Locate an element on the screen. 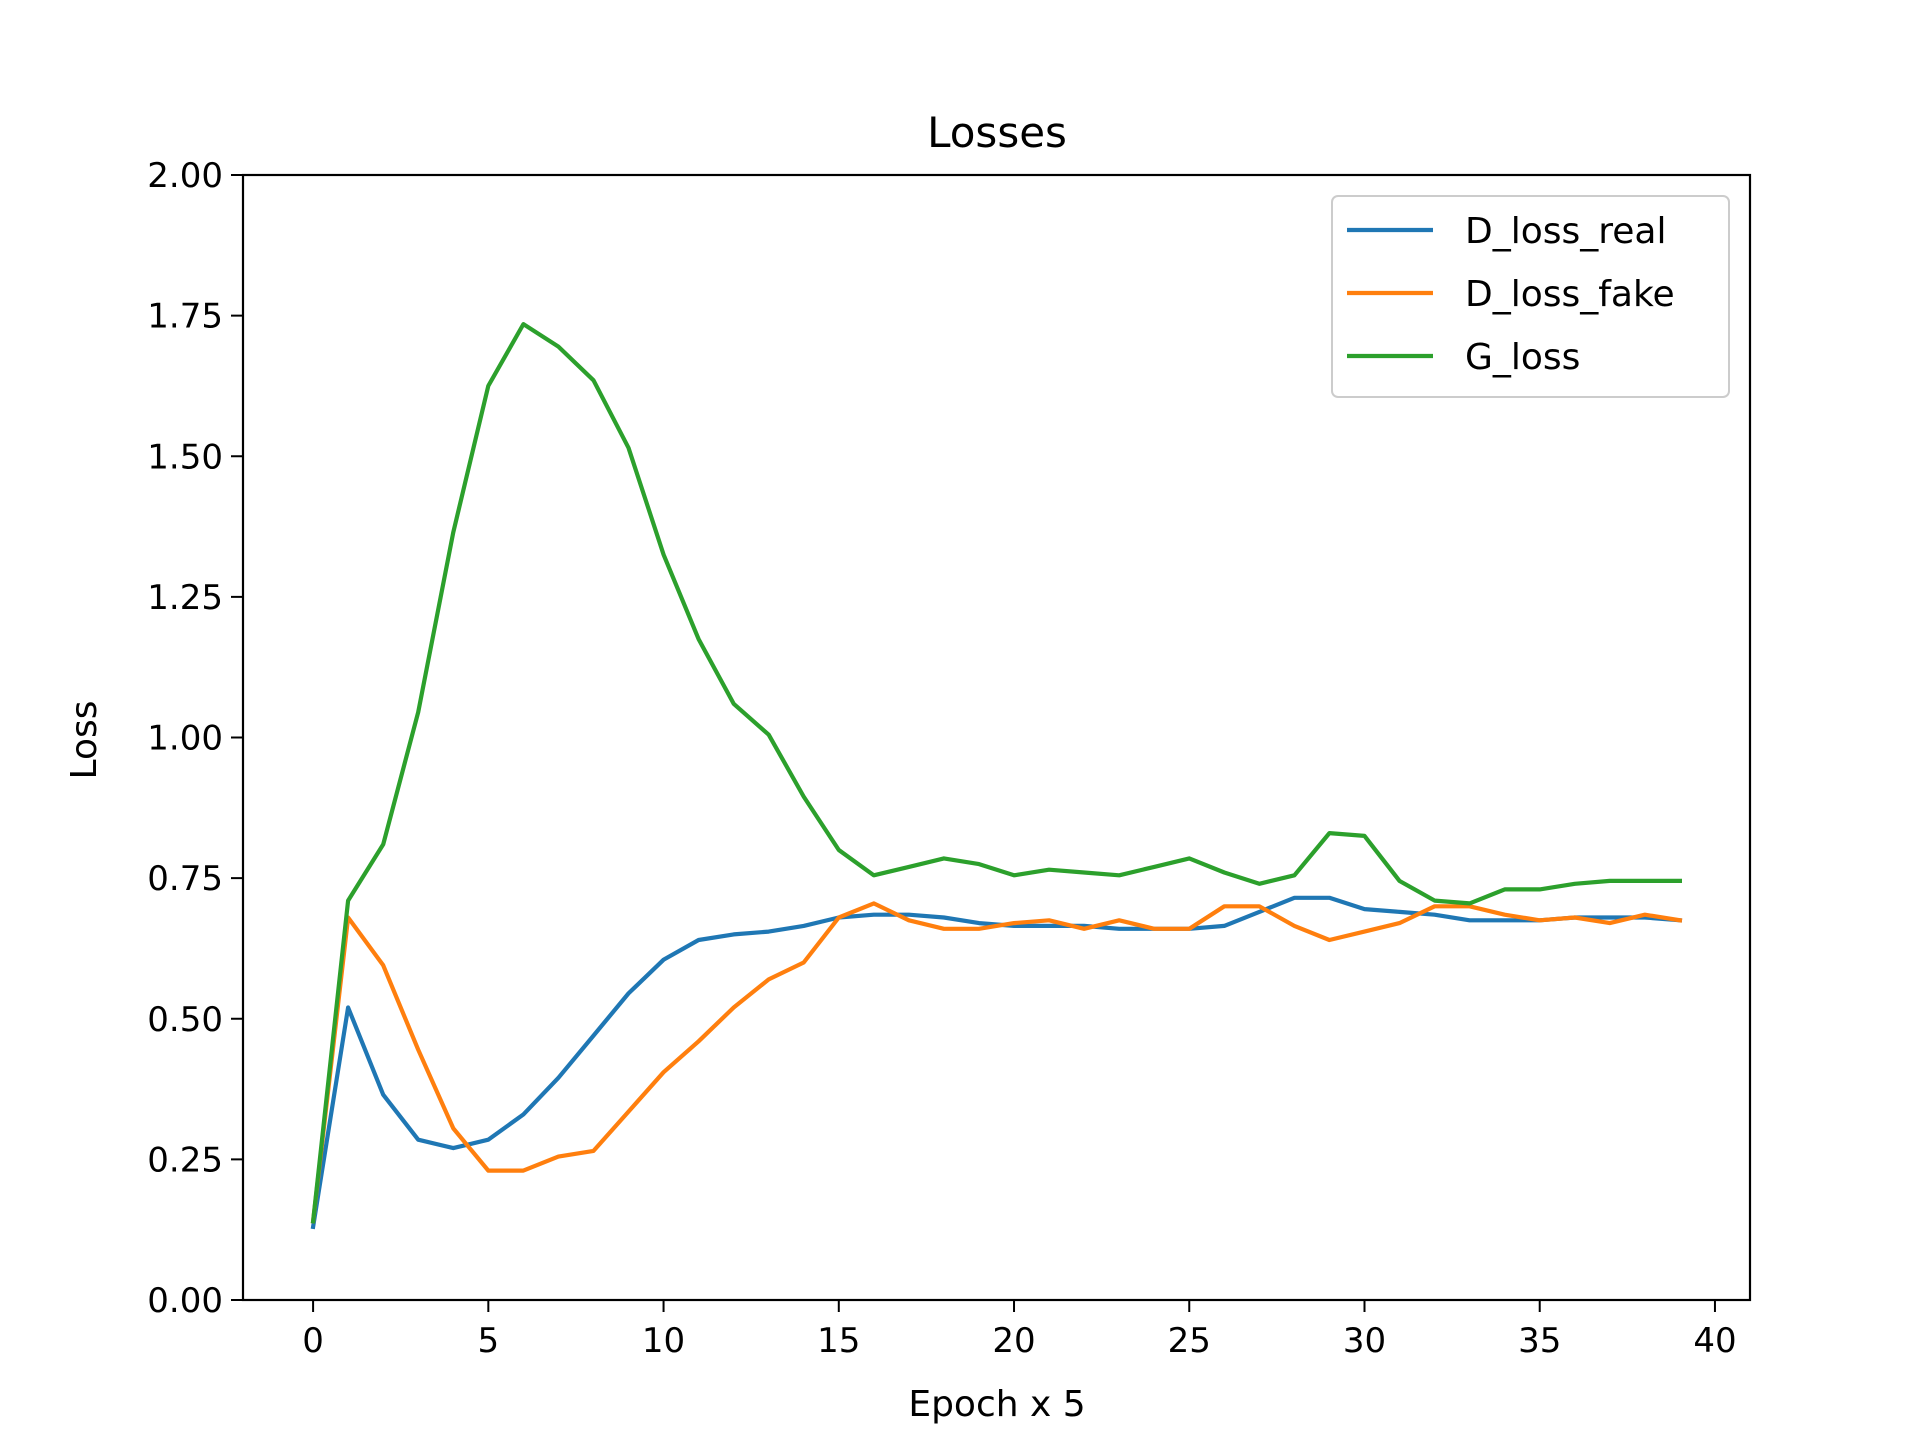 The width and height of the screenshot is (1920, 1440). x-tick-label: 0 is located at coordinates (313, 1341).